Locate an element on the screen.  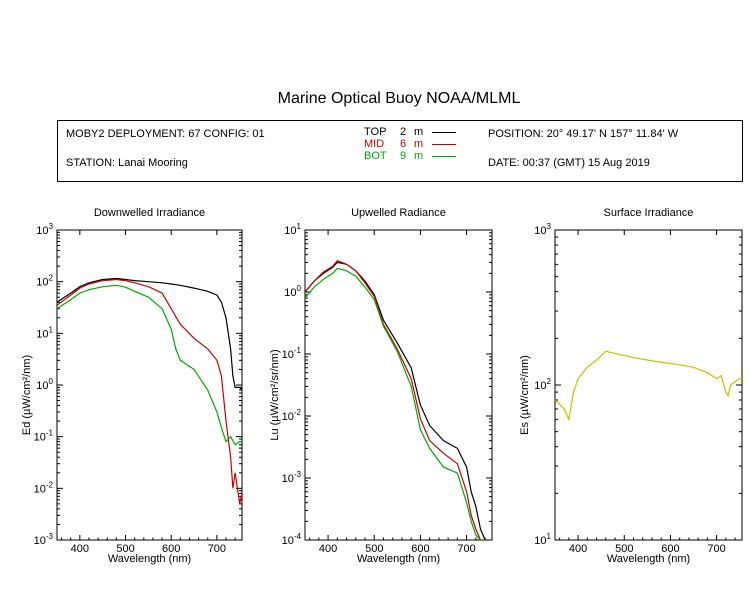
y-axis-label-1: Lu (µW/cm²/sr/nm) is located at coordinates (275, 394).